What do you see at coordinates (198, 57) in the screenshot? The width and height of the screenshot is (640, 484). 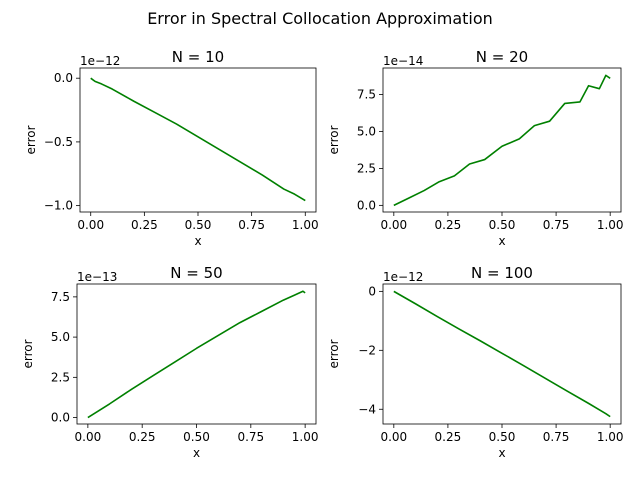 I see `subplot-title: N = 10` at bounding box center [198, 57].